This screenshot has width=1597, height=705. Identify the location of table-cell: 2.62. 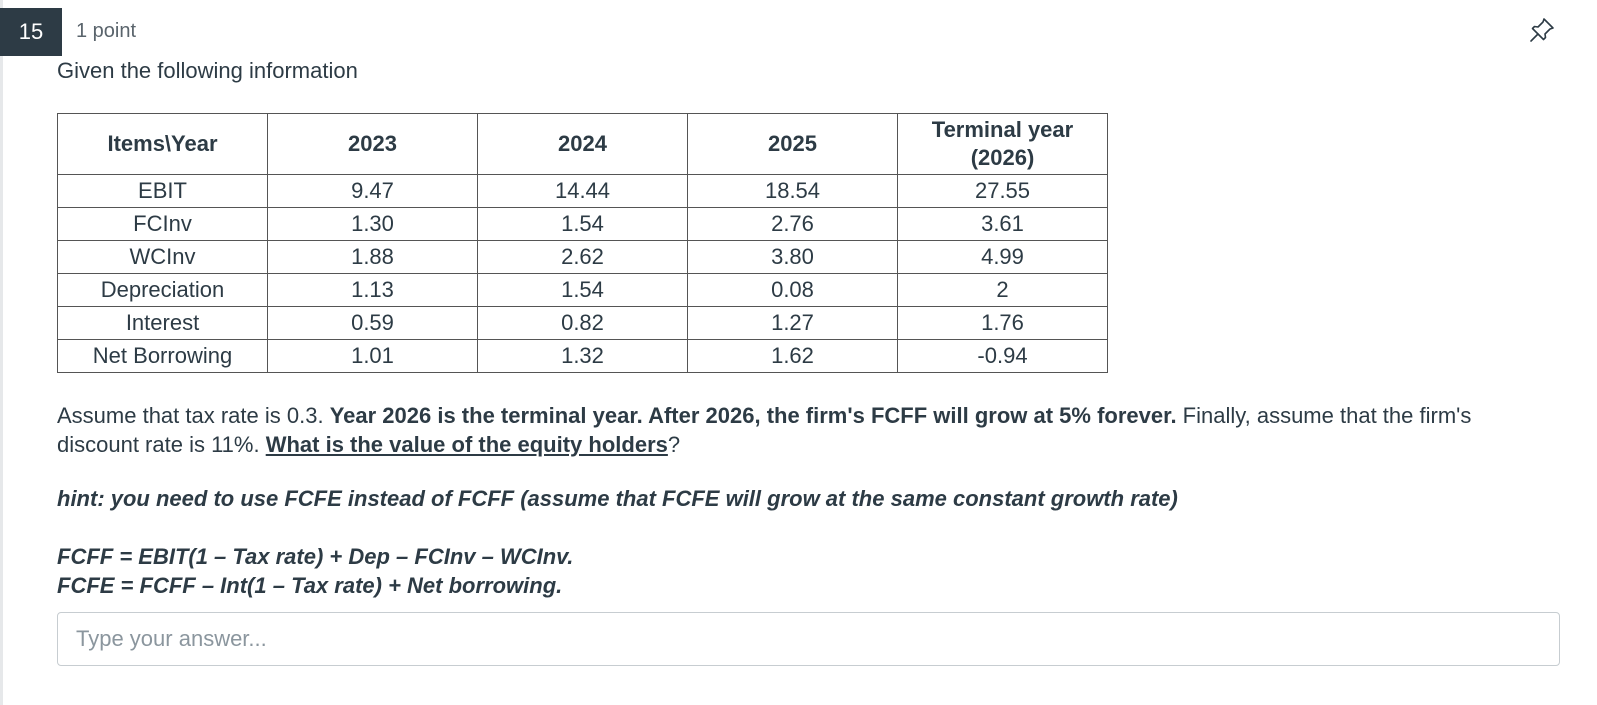
(582, 257).